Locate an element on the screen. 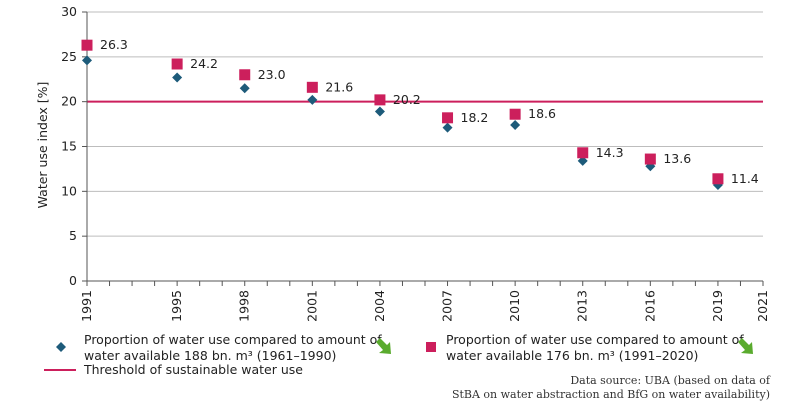 The image size is (800, 402). x-tick-label: 2019 is located at coordinates (717, 306).